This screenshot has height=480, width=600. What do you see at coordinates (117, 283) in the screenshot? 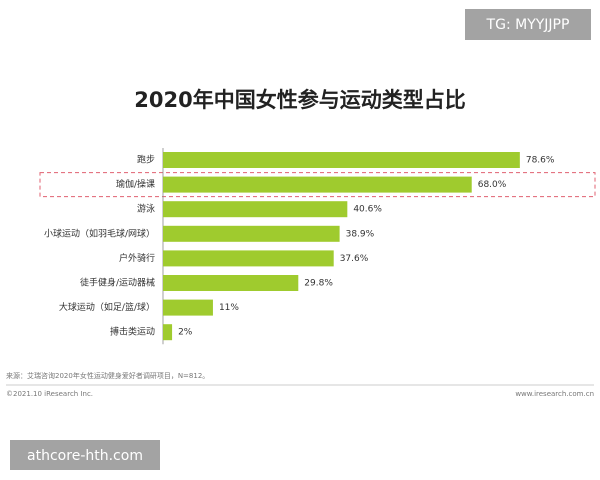
I see `category-label: 徒手健身/运动器械` at bounding box center [117, 283].